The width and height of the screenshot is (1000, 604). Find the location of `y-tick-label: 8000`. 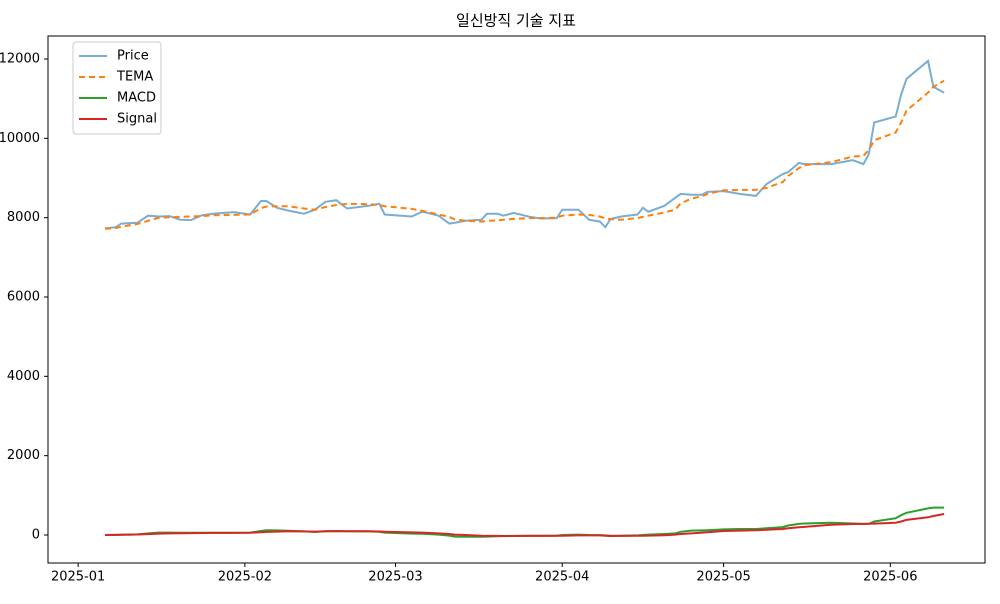

y-tick-label: 8000 is located at coordinates (23, 217).